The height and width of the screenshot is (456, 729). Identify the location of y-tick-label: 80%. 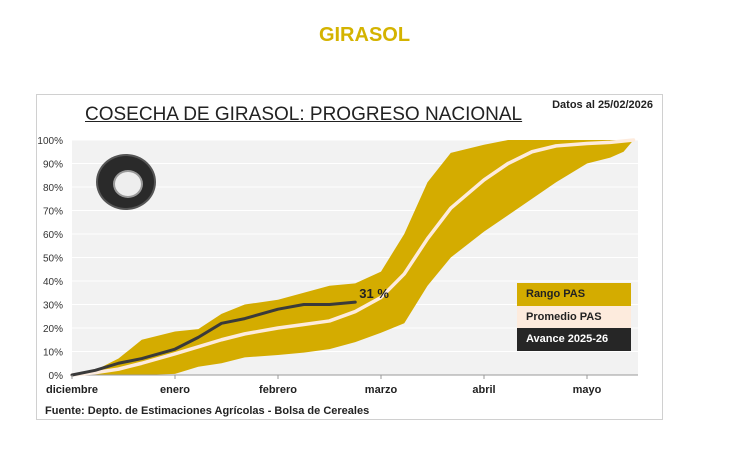
(53, 188).